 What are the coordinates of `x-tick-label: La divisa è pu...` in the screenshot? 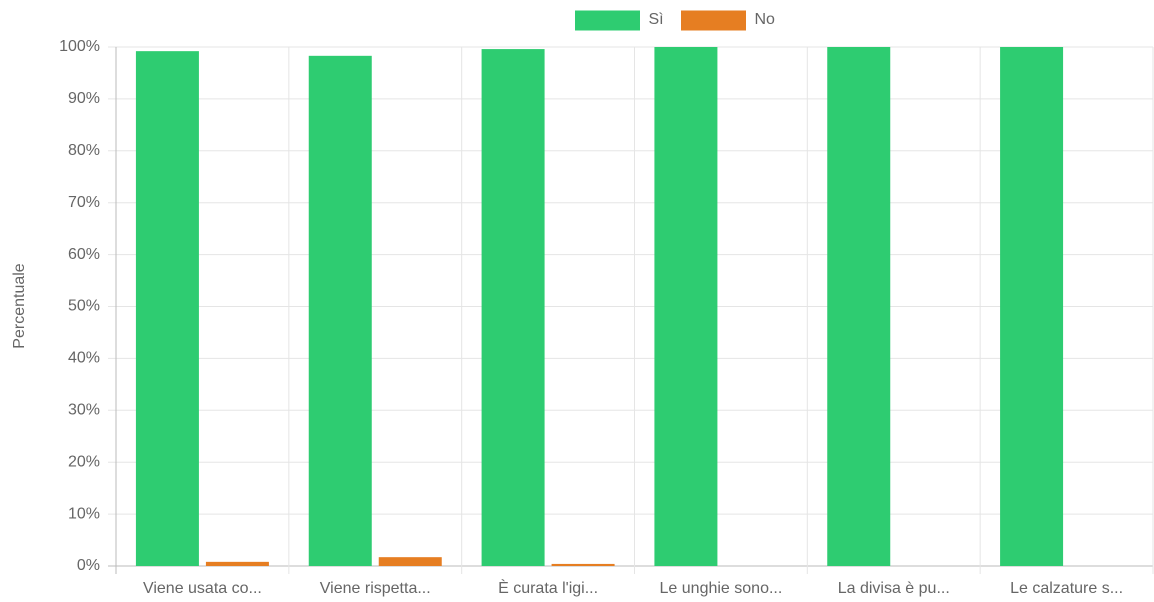 It's located at (894, 588).